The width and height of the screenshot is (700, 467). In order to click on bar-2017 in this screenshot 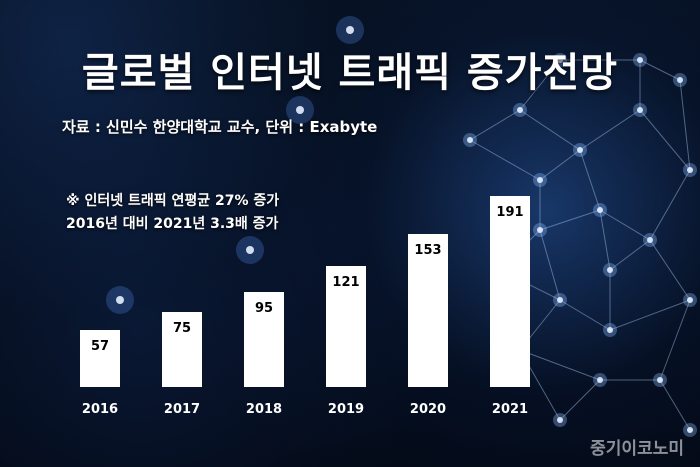, I will do `click(182, 349)`.